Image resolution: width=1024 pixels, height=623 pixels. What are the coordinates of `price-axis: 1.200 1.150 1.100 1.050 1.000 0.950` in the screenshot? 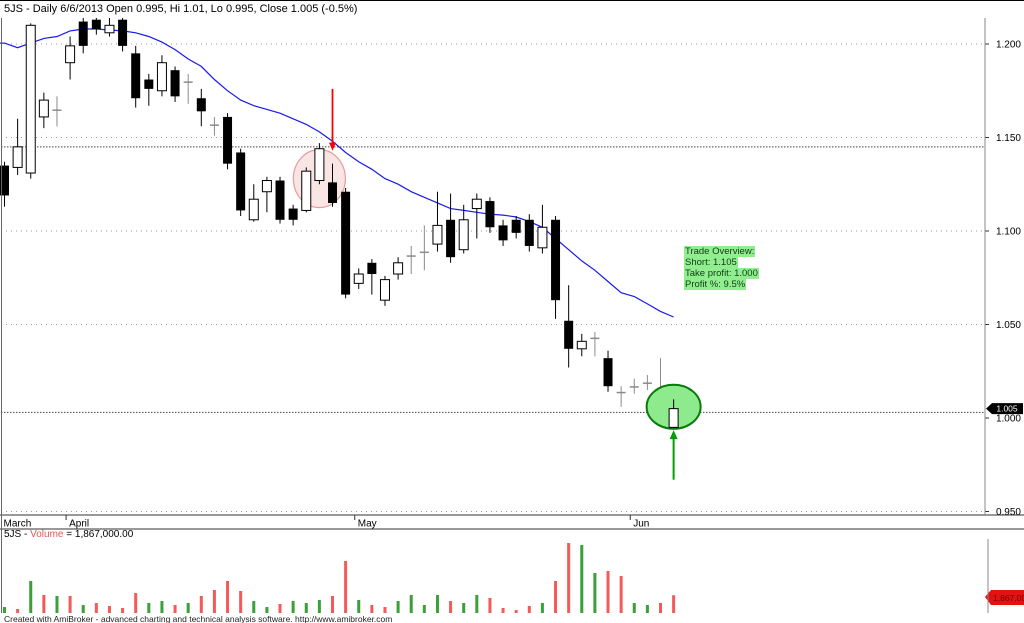 It's located at (1003, 279).